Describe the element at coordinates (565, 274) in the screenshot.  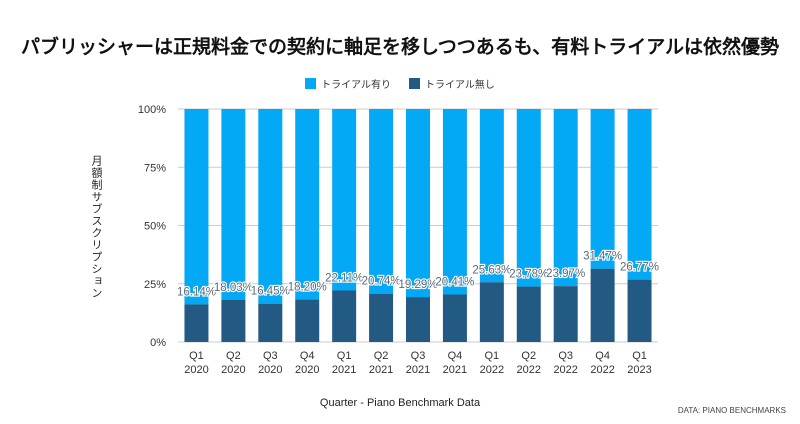
I see `data-label: 23.97%` at that location.